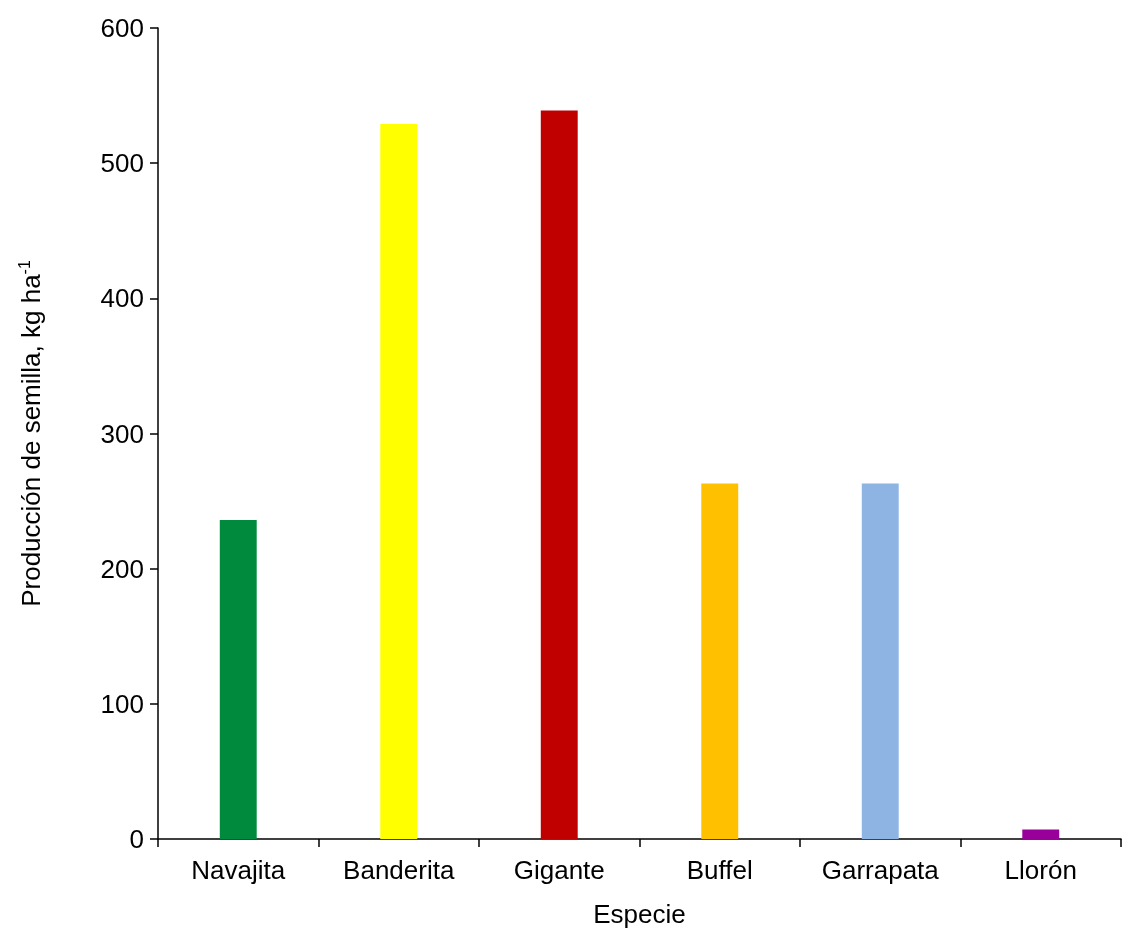 Image resolution: width=1123 pixels, height=946 pixels. Describe the element at coordinates (122, 163) in the screenshot. I see `y-tick-label: 500` at that location.